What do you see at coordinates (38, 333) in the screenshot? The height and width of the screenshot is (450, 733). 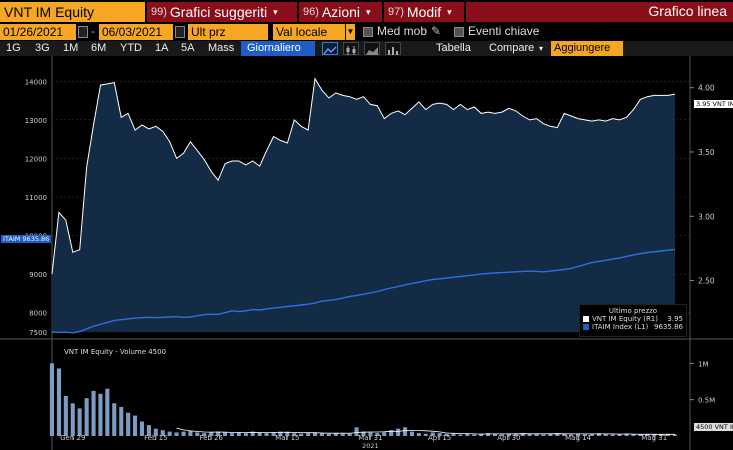 I see `left-tick-label: 7500` at bounding box center [38, 333].